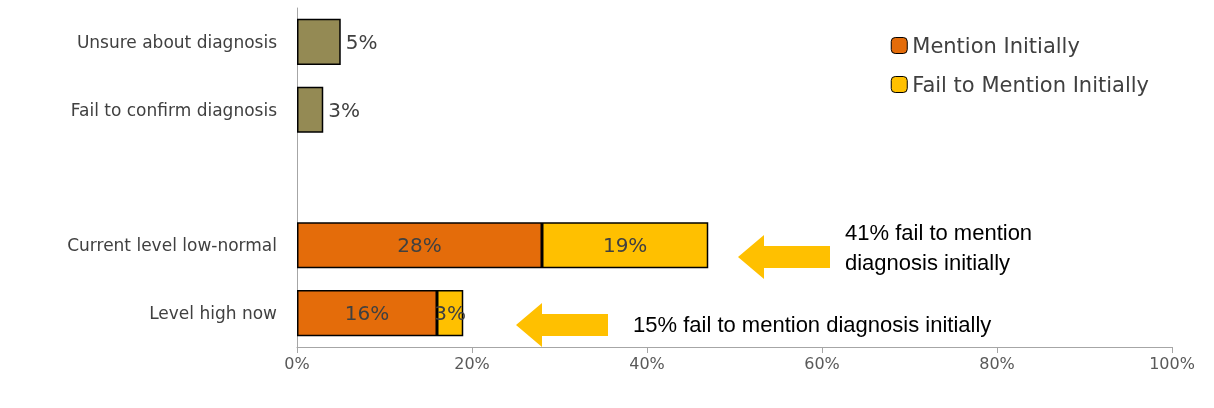 This screenshot has width=1214, height=408. I want to click on annotation: 41% fail to mention diagnosis initially, so click(939, 248).